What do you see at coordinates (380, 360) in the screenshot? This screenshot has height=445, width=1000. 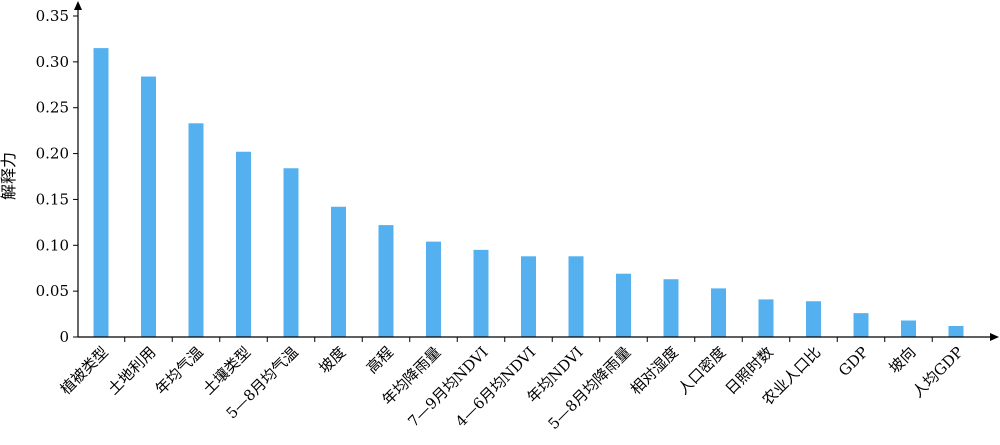 I see `category-label: 高程` at bounding box center [380, 360].